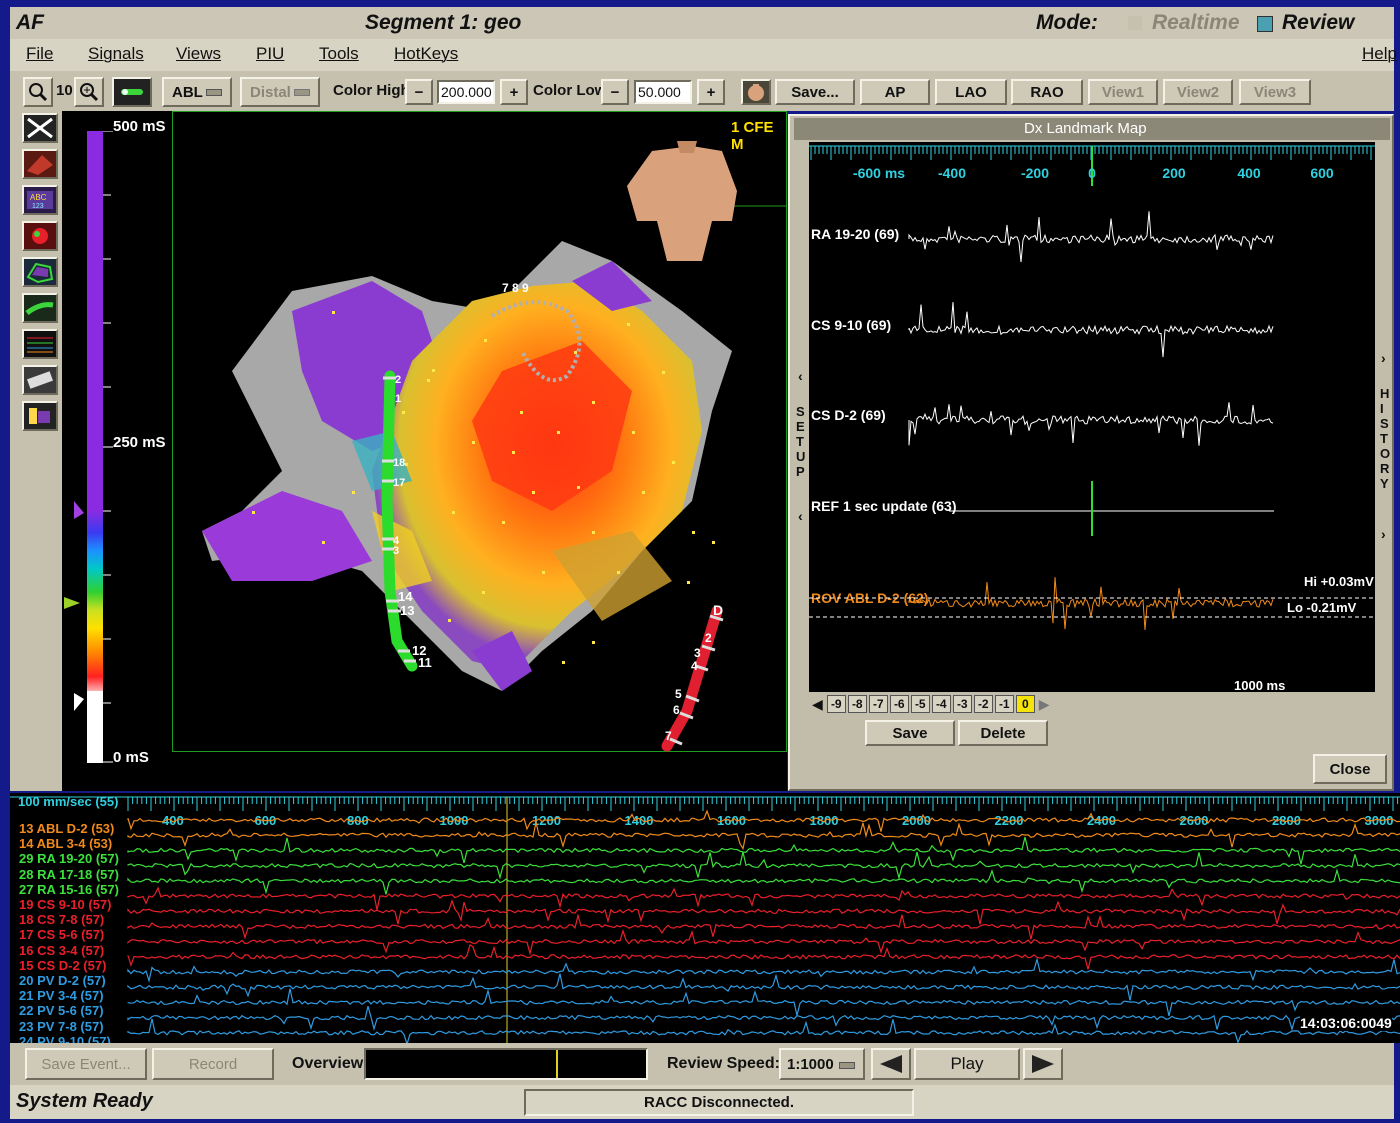 This screenshot has width=1400, height=1123. Describe the element at coordinates (1318, 22) in the screenshot. I see `review-label: Review` at that location.